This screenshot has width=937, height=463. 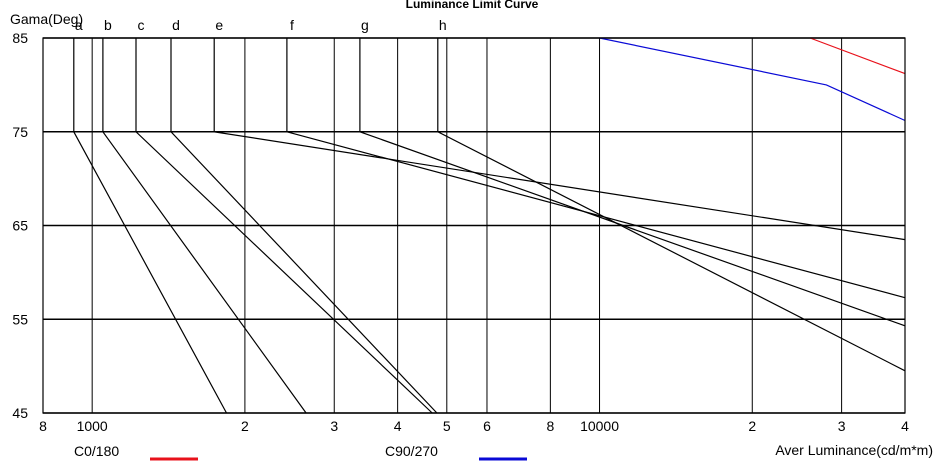 What do you see at coordinates (447, 426) in the screenshot?
I see `x-tick-label: 5` at bounding box center [447, 426].